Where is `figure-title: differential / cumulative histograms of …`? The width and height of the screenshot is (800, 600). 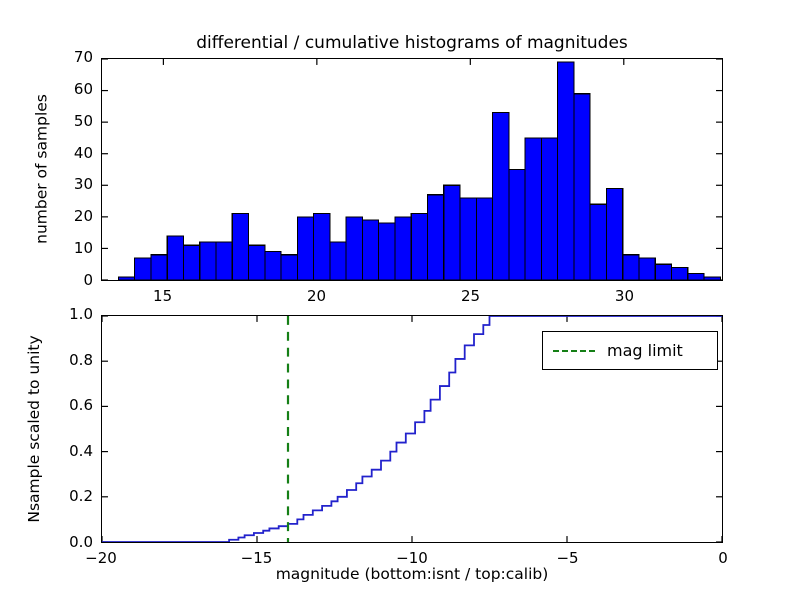 figure-title: differential / cumulative histograms of … is located at coordinates (412, 43).